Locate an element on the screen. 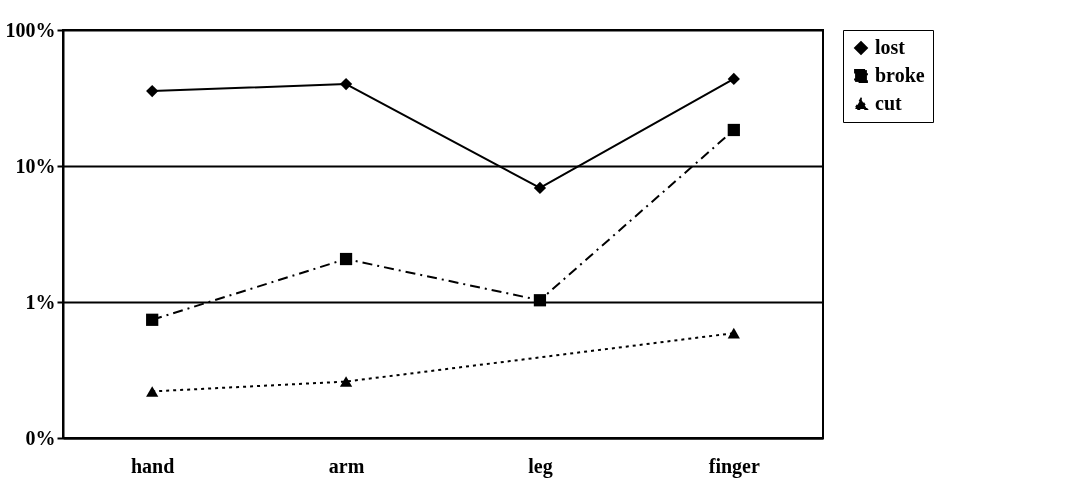  legend-label: lost is located at coordinates (890, 47).